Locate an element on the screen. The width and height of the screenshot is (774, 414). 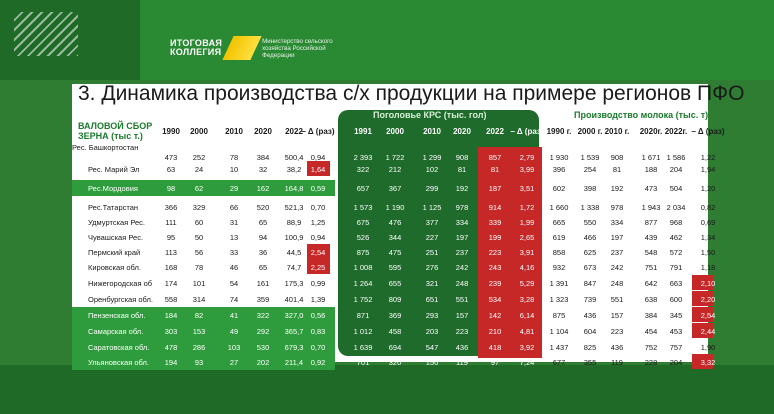
krs-cell: 237 is located at coordinates (462, 252).